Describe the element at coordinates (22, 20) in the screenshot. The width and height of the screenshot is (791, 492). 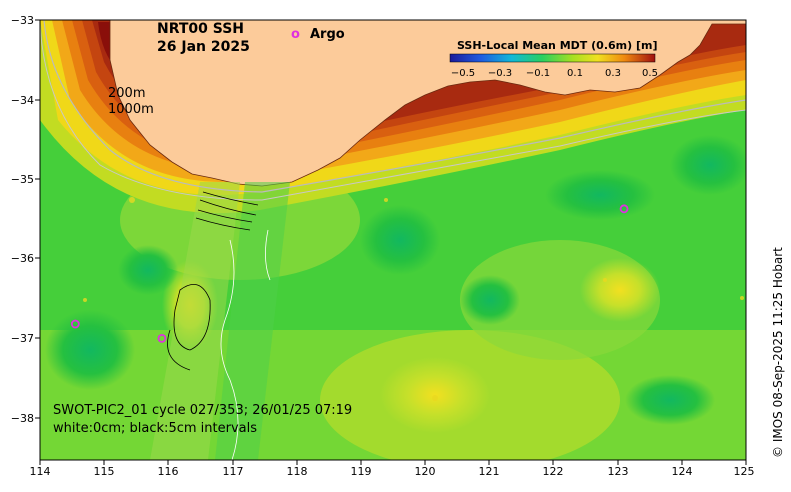
I see `y-tick-label: −33` at that location.